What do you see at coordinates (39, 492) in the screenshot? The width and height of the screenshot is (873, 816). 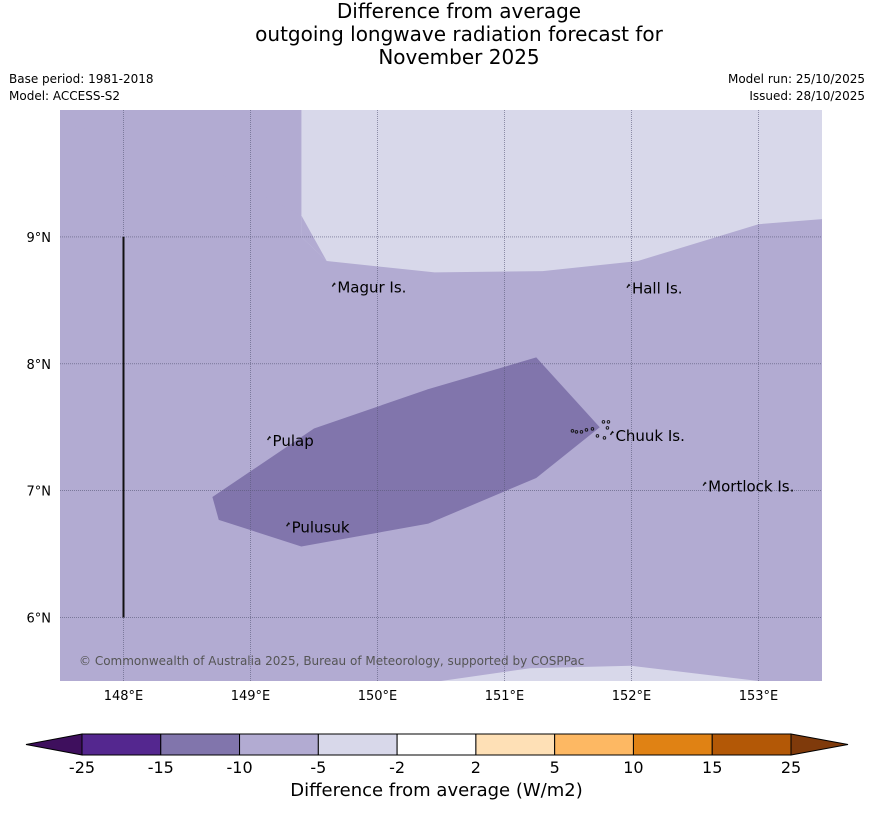 I see `lat-tick-label: 7°N` at bounding box center [39, 492].